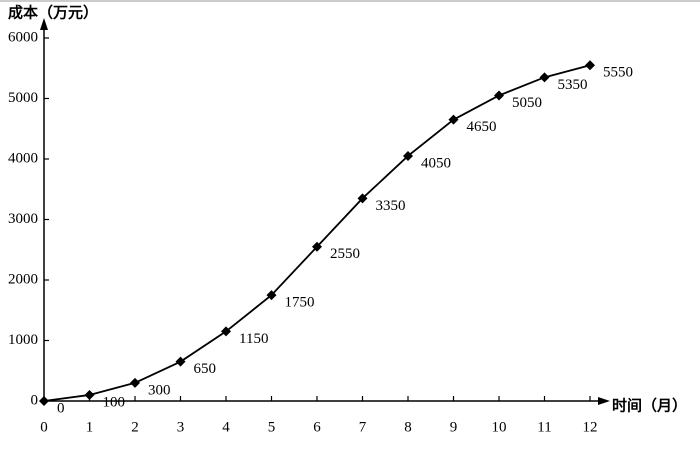 The image size is (700, 472). I want to click on y-tick-label: 6000, so click(23, 37).